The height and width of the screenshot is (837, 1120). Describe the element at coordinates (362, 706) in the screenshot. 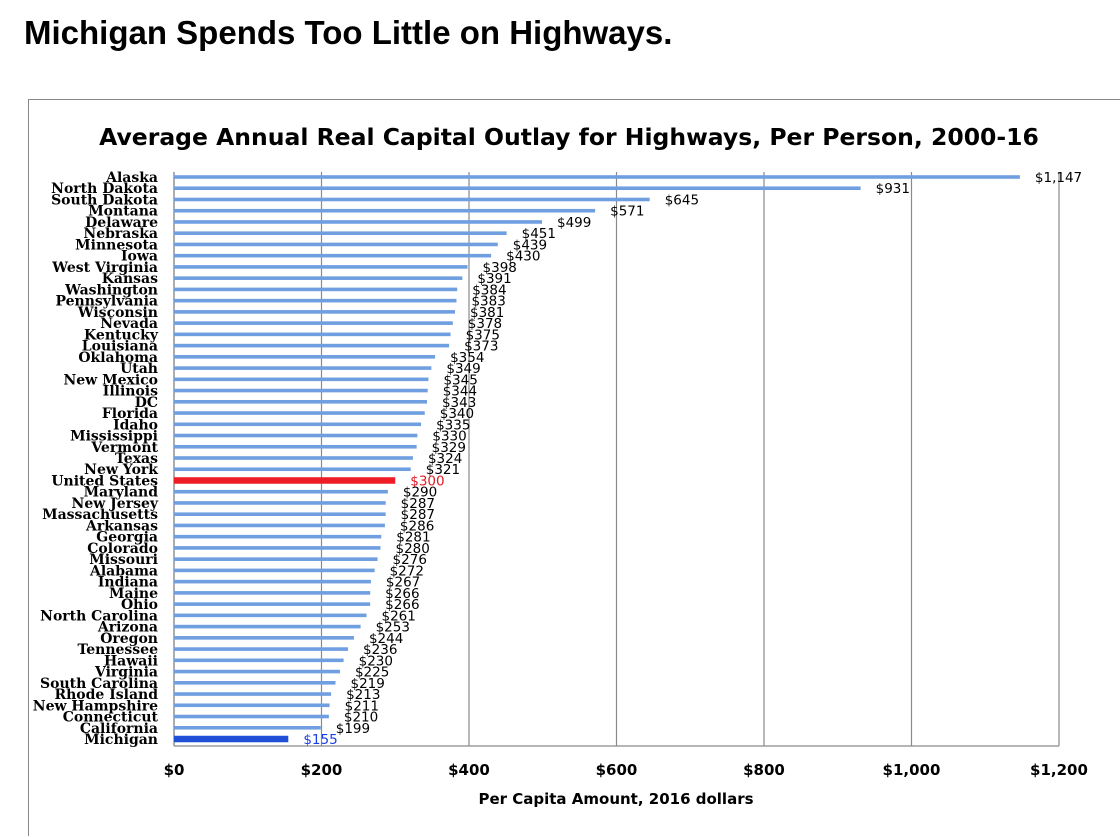

I see `value-label: $211` at that location.